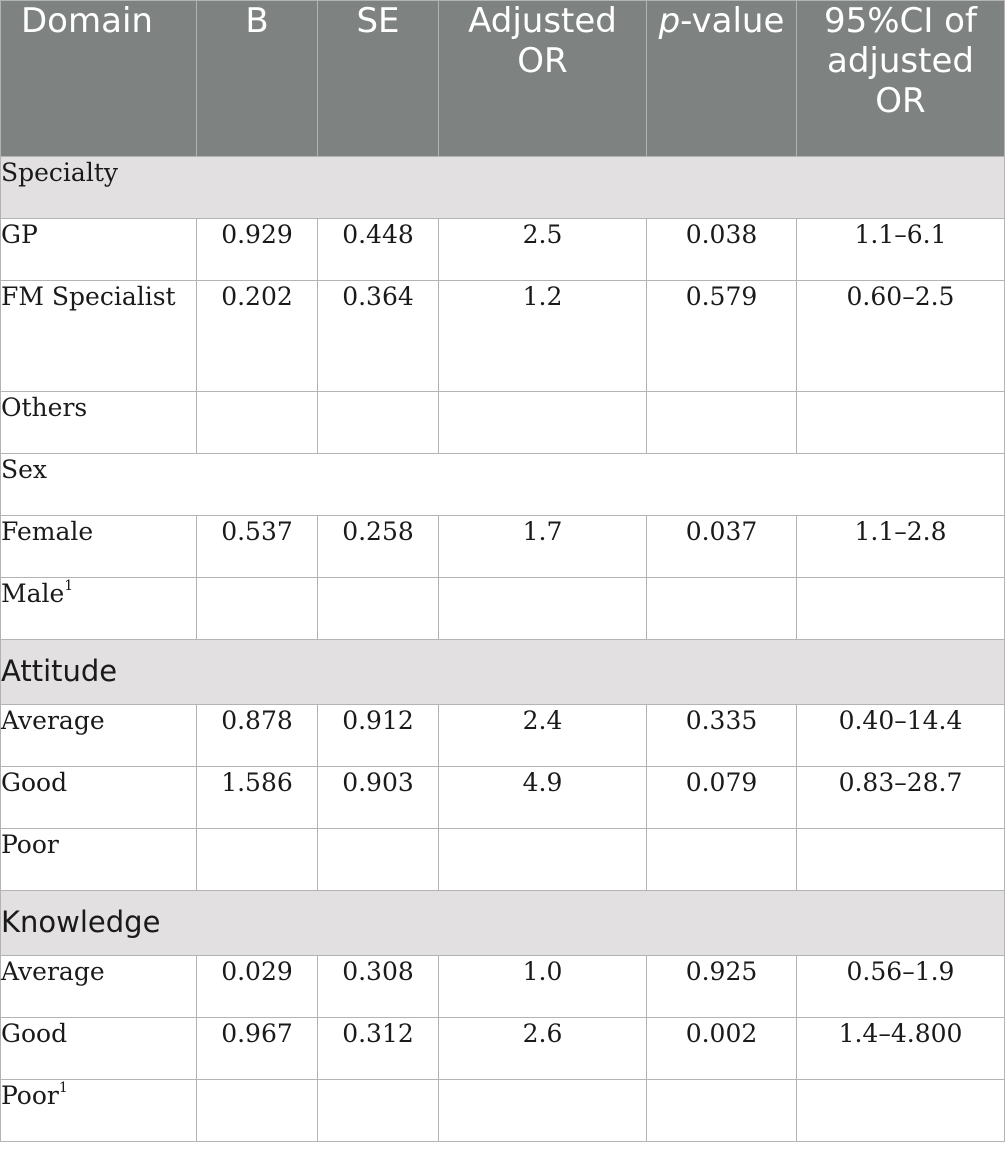  I want to click on section-label: Attitude, so click(502, 672).